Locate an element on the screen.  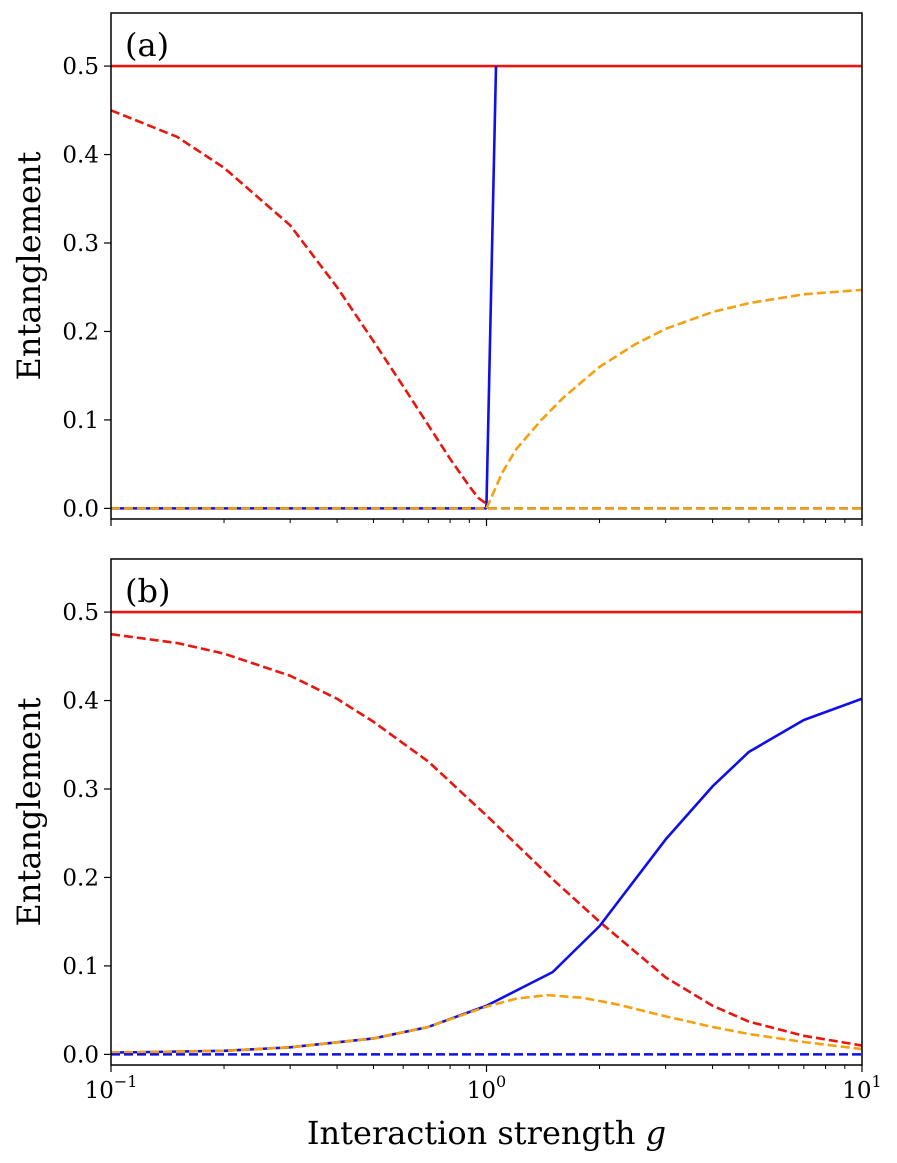
x-tick-label: 10¹ is located at coordinates (861, 1088).